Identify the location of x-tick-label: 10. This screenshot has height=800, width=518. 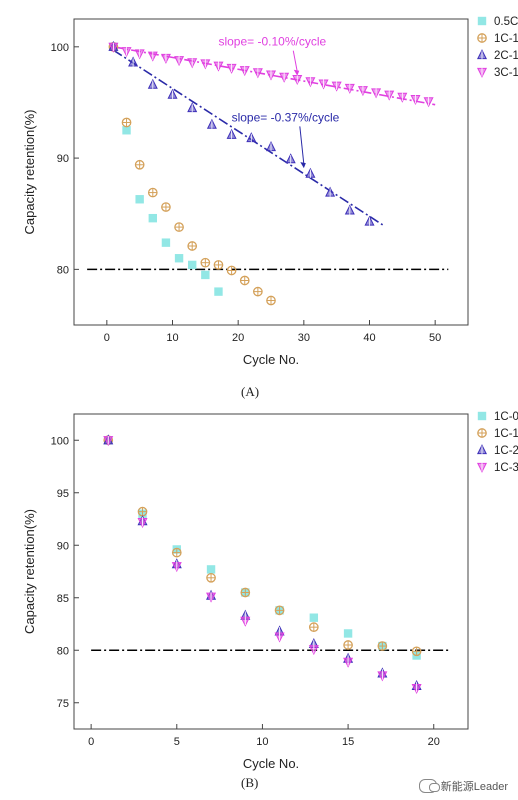
(172, 338).